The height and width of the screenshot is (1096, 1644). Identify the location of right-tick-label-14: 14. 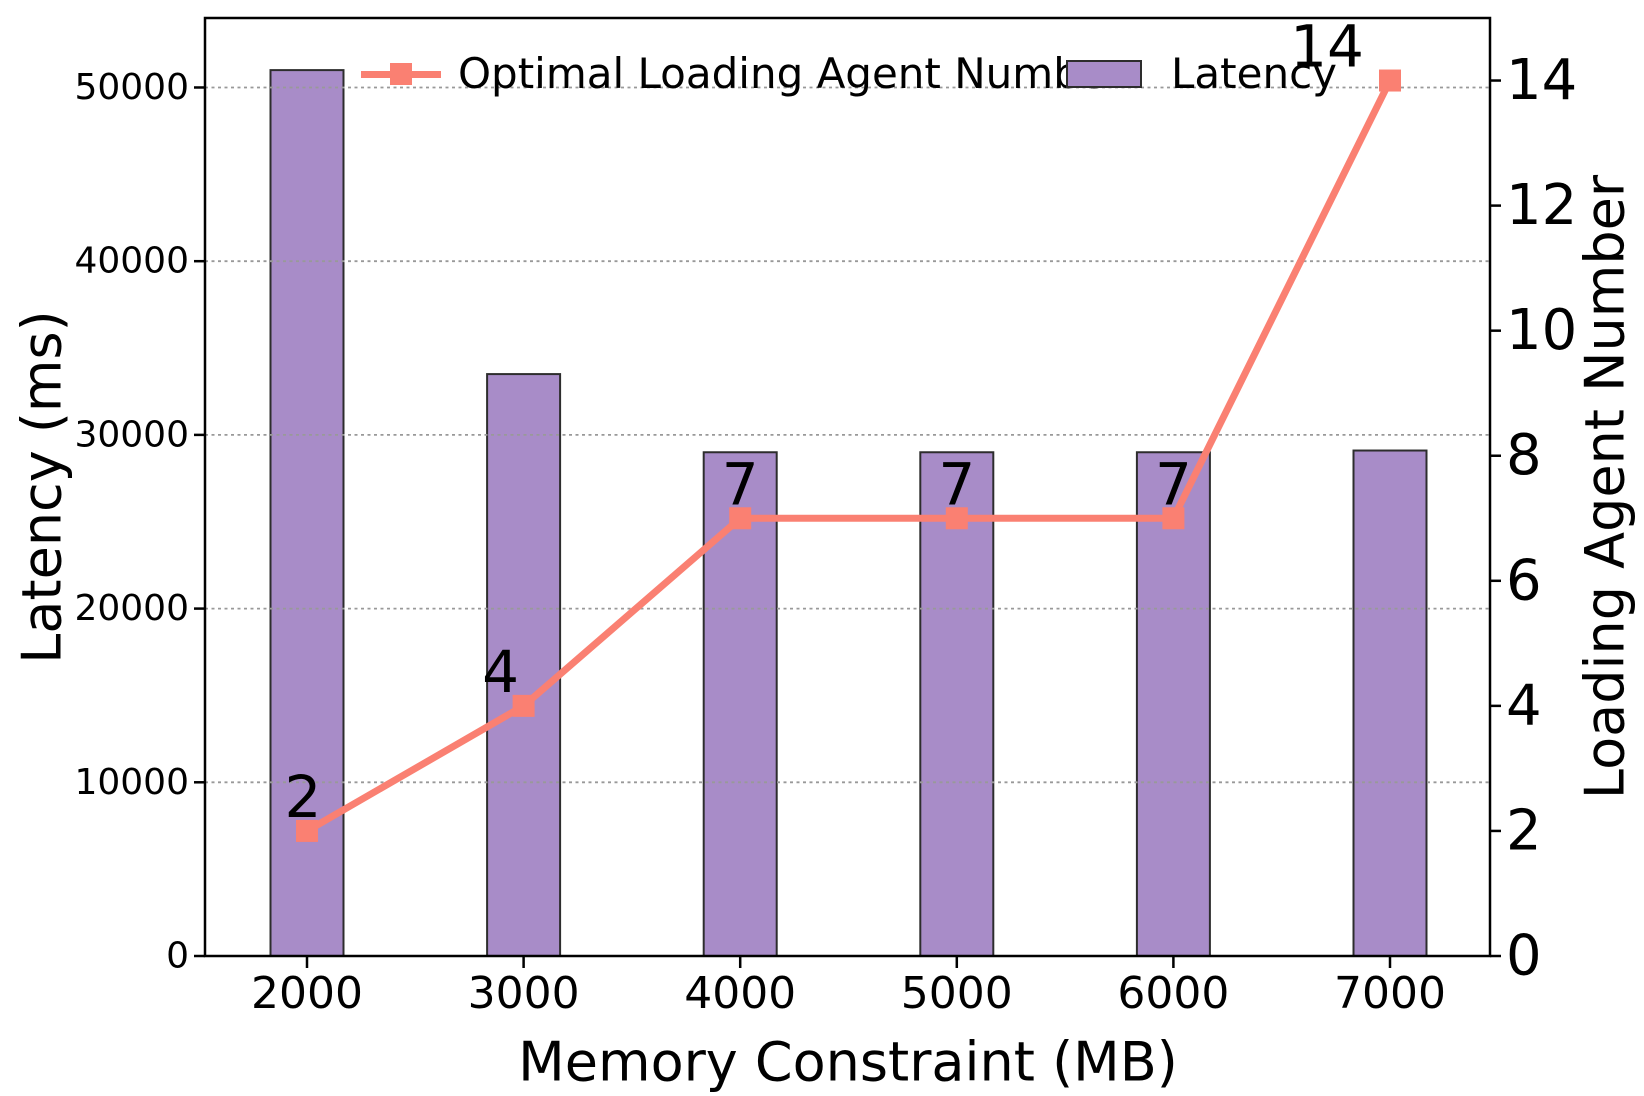
(1541, 80).